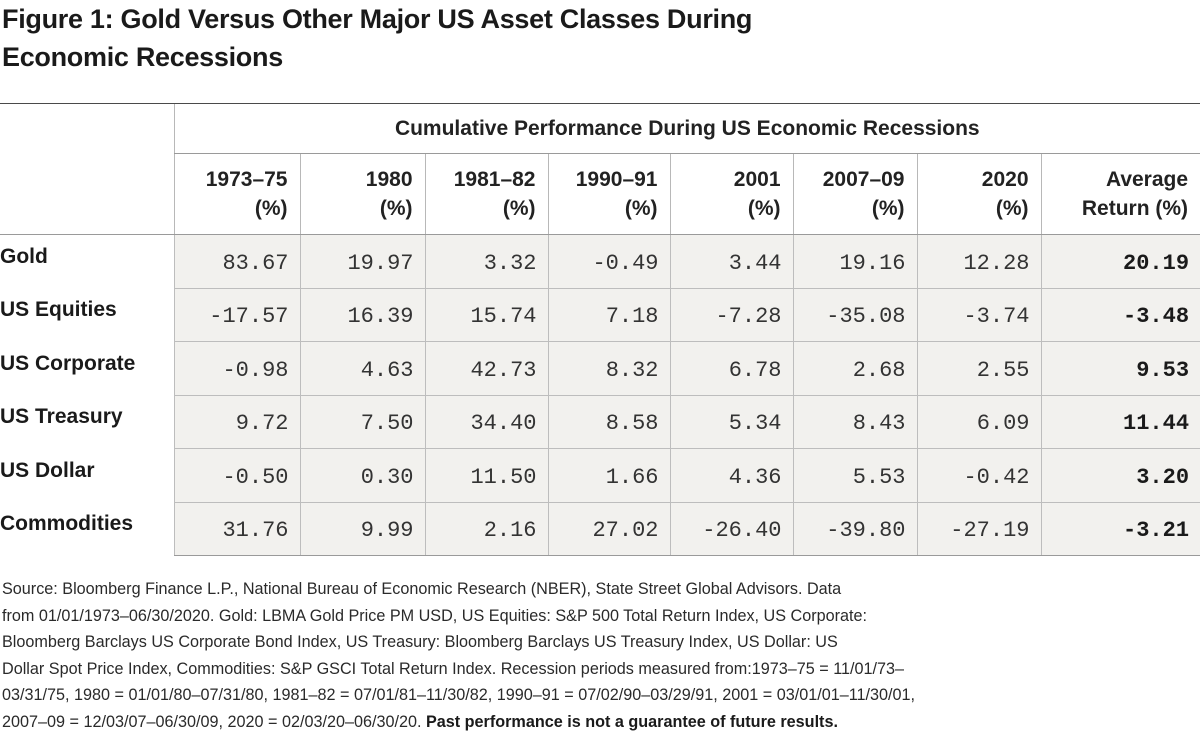 This screenshot has width=1200, height=747. What do you see at coordinates (731, 261) in the screenshot?
I see `value-cell: 3.44` at bounding box center [731, 261].